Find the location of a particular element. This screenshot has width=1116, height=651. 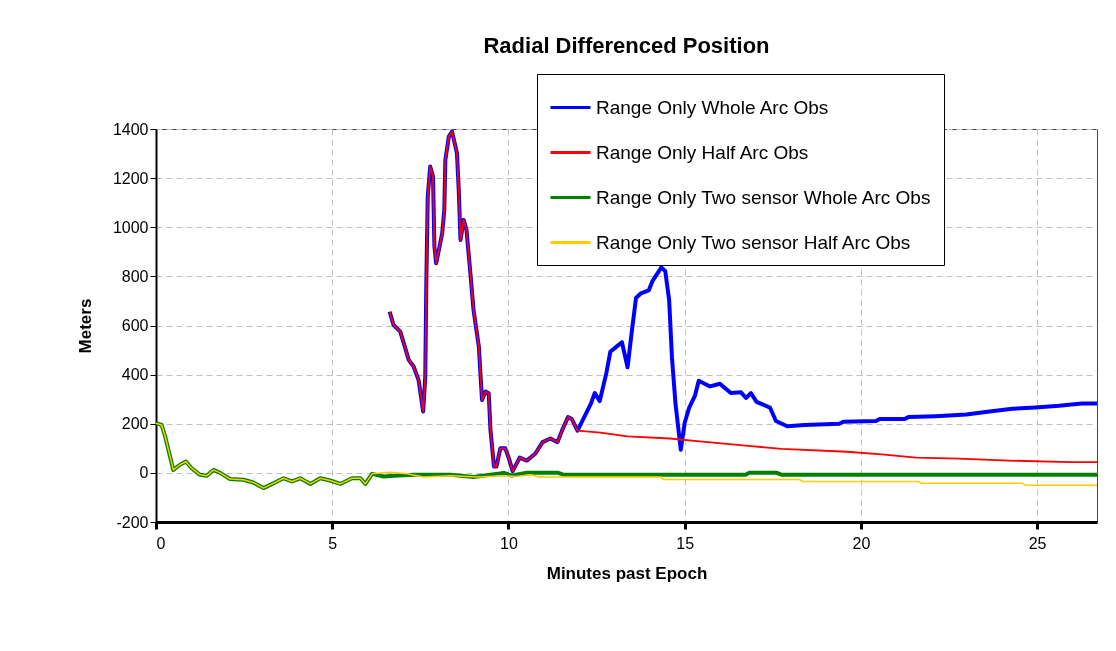

y-axis-title: Meters is located at coordinates (85, 326).